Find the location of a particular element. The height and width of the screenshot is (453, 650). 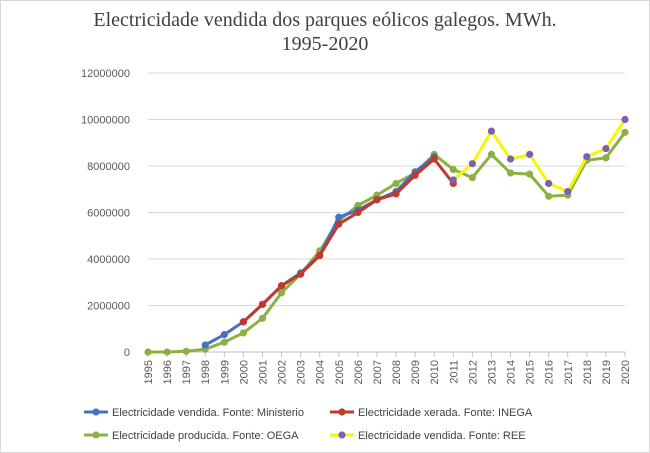

x-tick-label: 1997 is located at coordinates (187, 372).